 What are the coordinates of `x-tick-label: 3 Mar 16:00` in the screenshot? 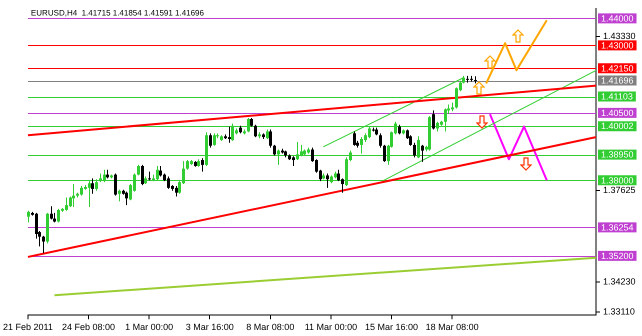 It's located at (210, 327).